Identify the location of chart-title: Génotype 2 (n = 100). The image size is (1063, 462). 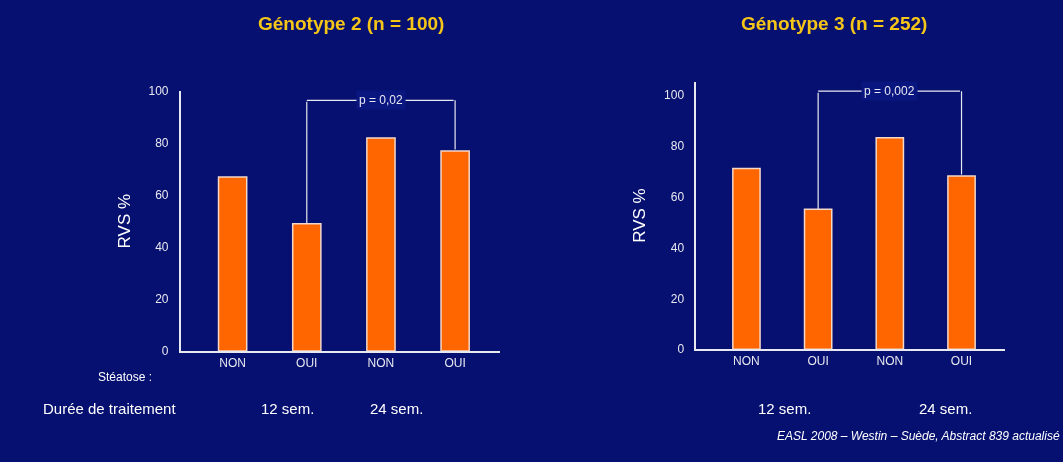
(351, 23).